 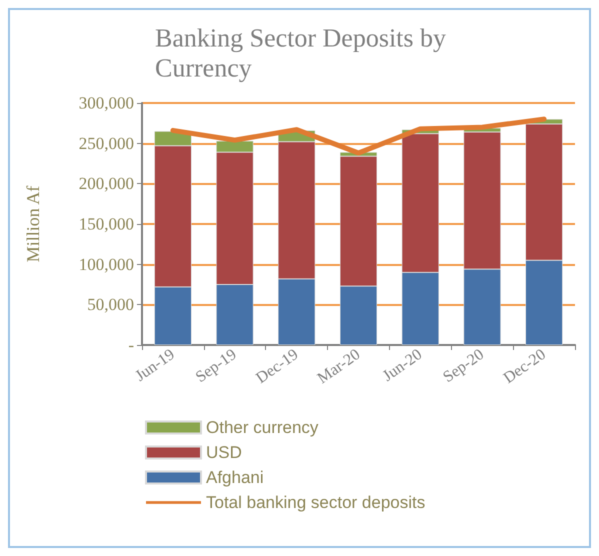 What do you see at coordinates (106, 143) in the screenshot?
I see `y-tick-label: 250,000` at bounding box center [106, 143].